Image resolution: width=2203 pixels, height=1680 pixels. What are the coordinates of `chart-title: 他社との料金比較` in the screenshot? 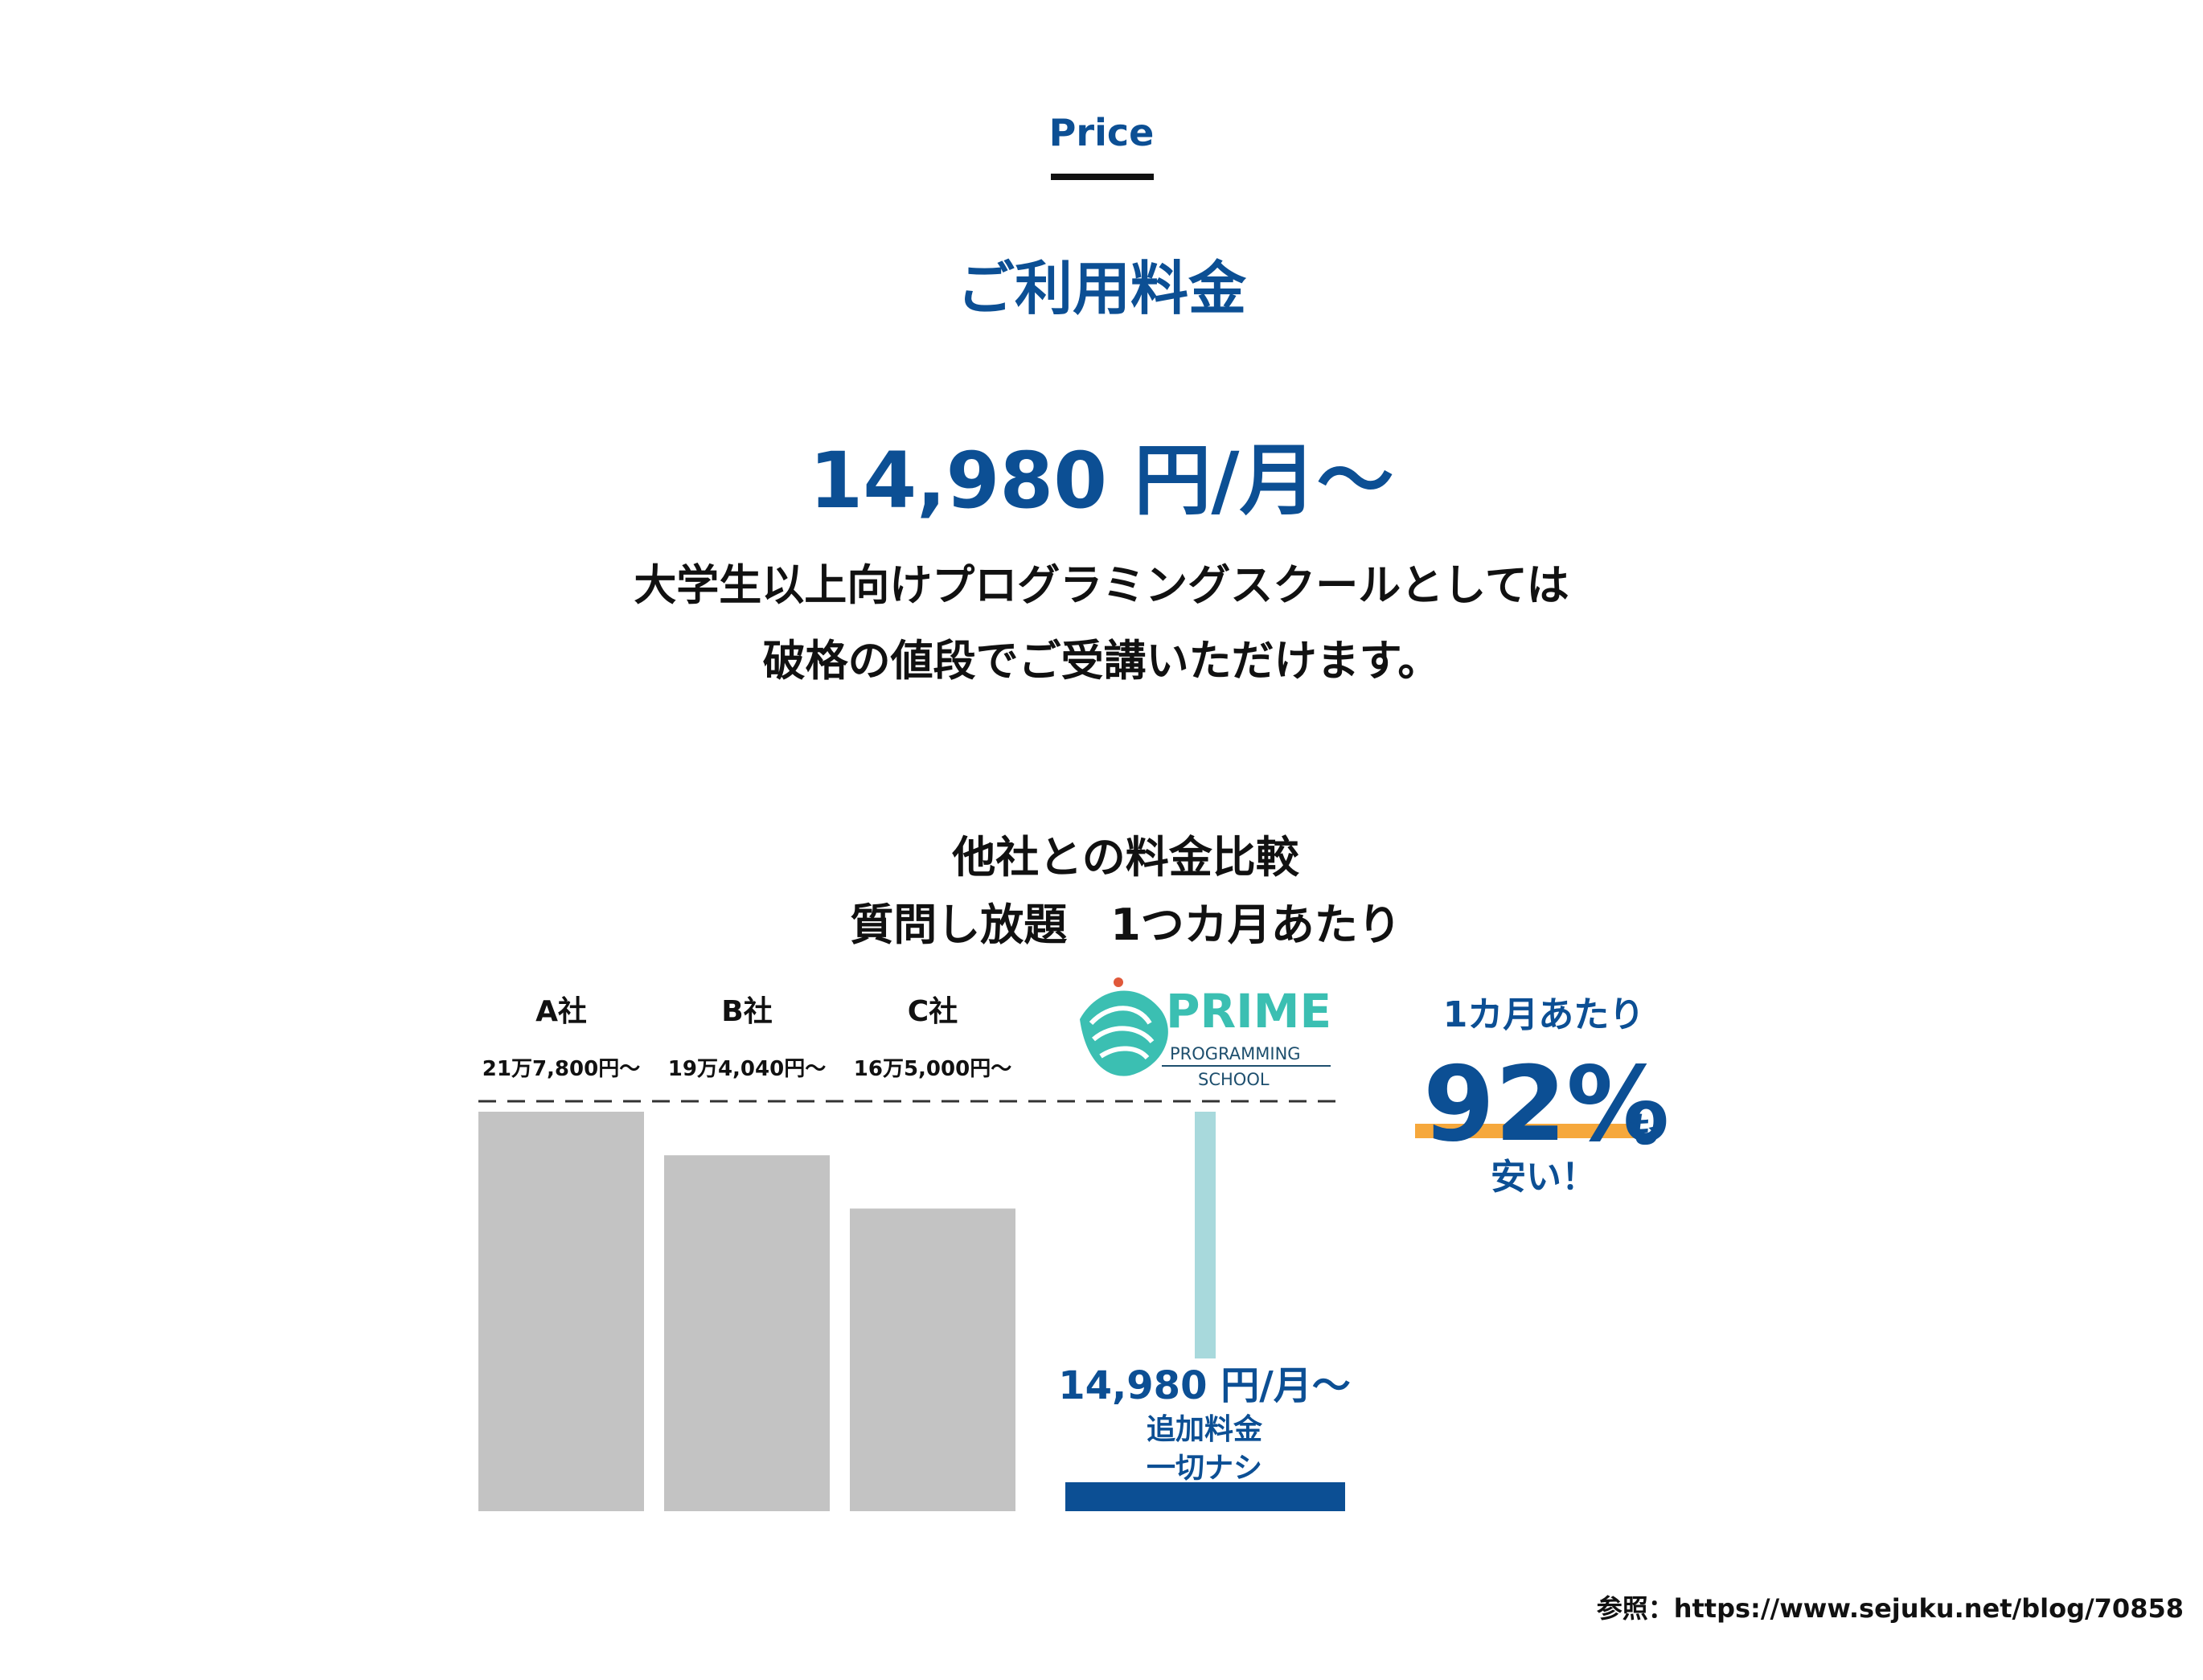 It's located at (1125, 857).